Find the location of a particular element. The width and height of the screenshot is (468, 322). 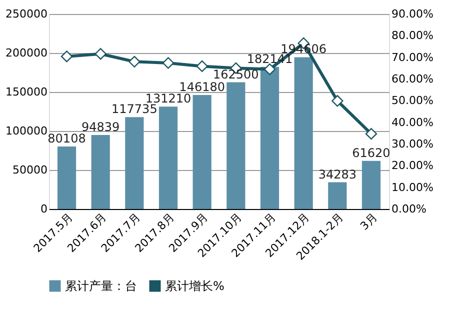

y-tick-label: 50000 is located at coordinates (30, 170).